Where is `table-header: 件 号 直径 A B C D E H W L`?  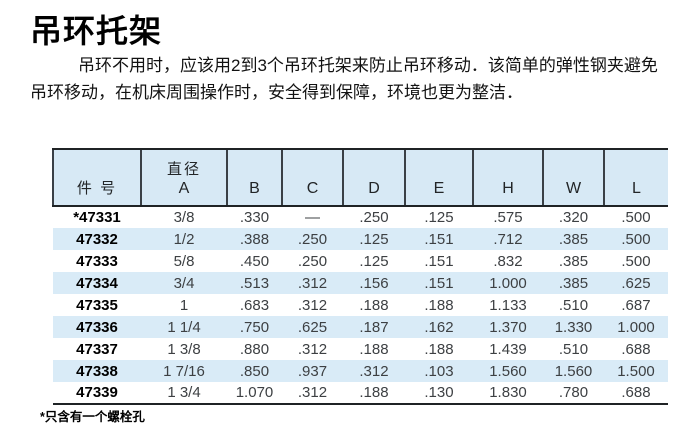
table-header: 件 号 直径 A B C D E H W L is located at coordinates (360, 177).